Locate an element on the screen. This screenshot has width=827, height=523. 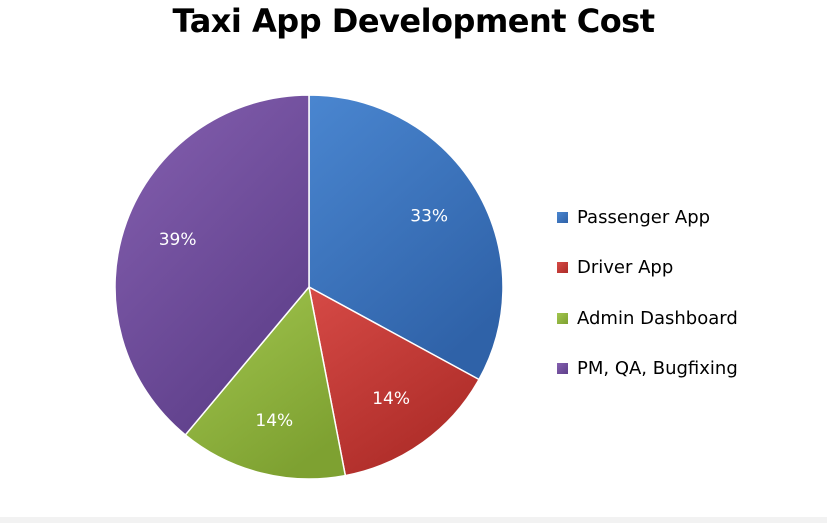
bottom-strip is located at coordinates (413, 520).